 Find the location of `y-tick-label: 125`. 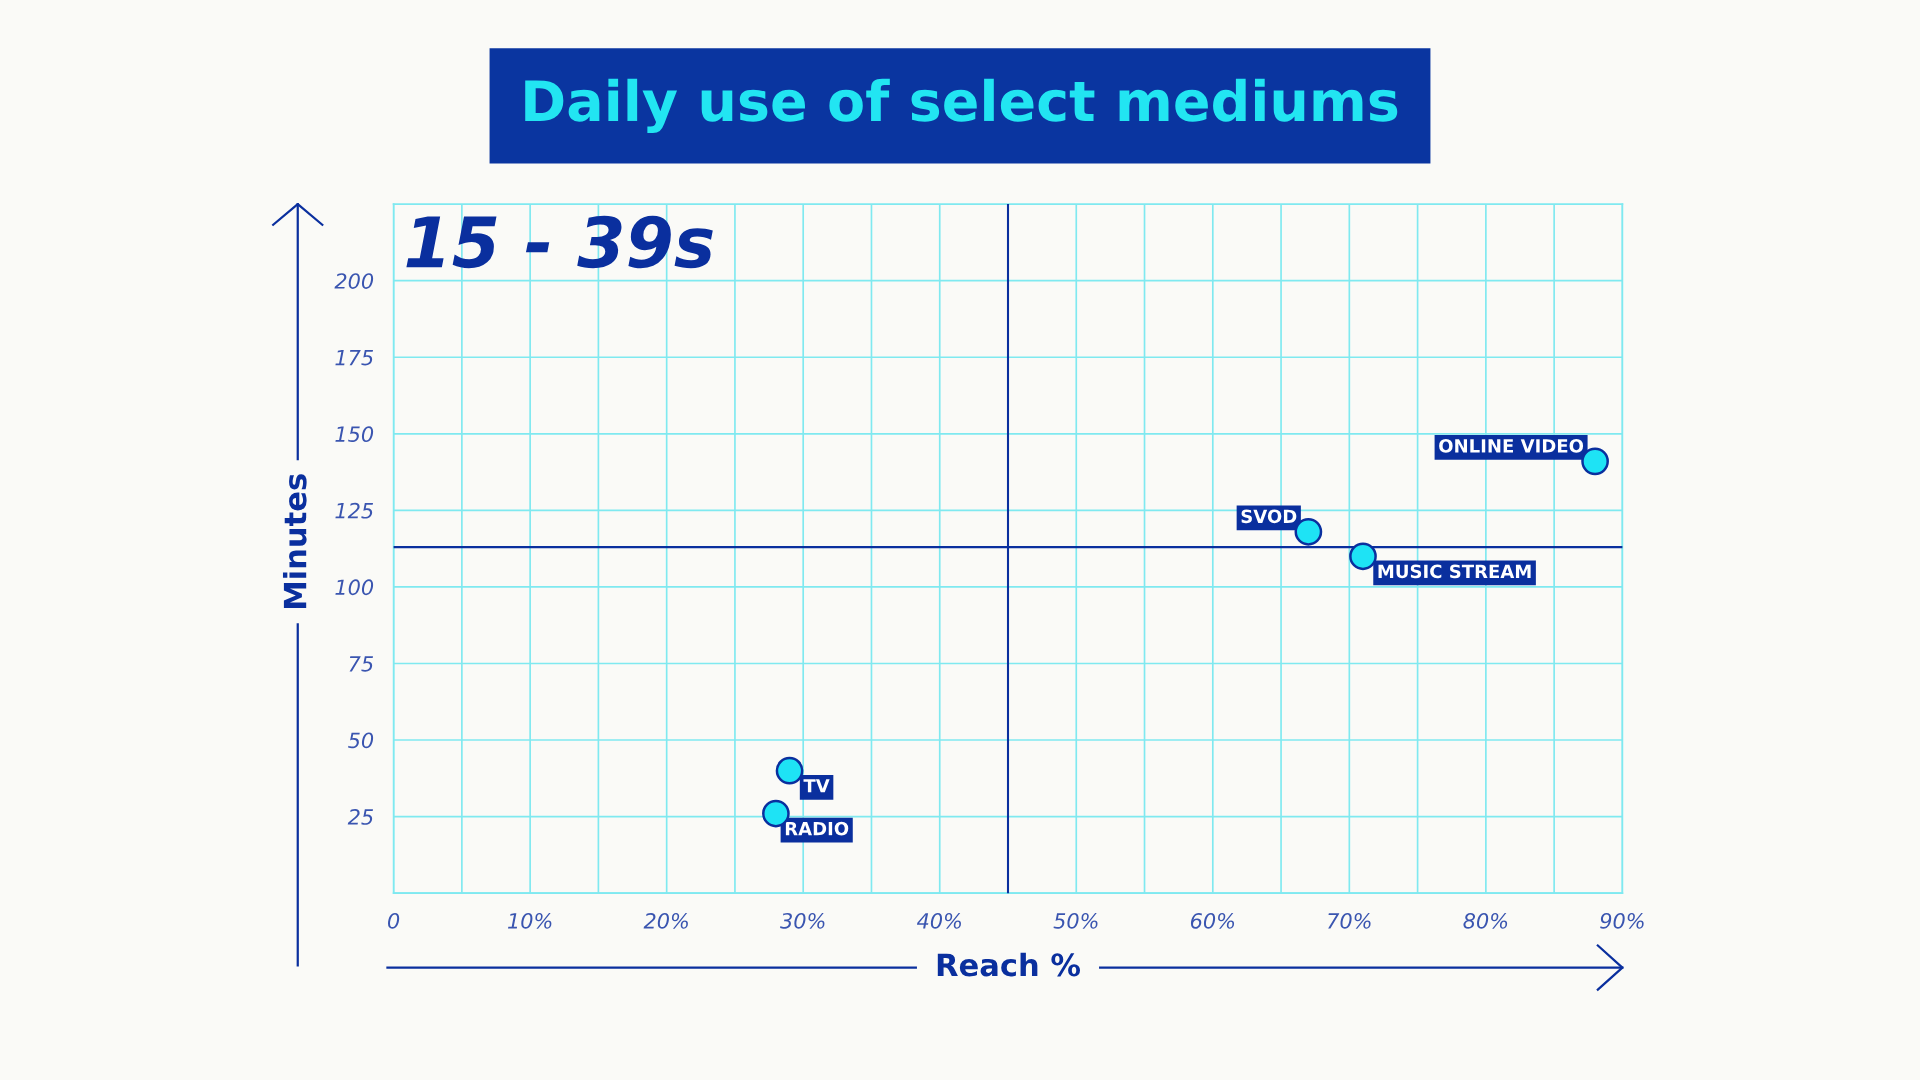

y-tick-label: 125 is located at coordinates (354, 510).